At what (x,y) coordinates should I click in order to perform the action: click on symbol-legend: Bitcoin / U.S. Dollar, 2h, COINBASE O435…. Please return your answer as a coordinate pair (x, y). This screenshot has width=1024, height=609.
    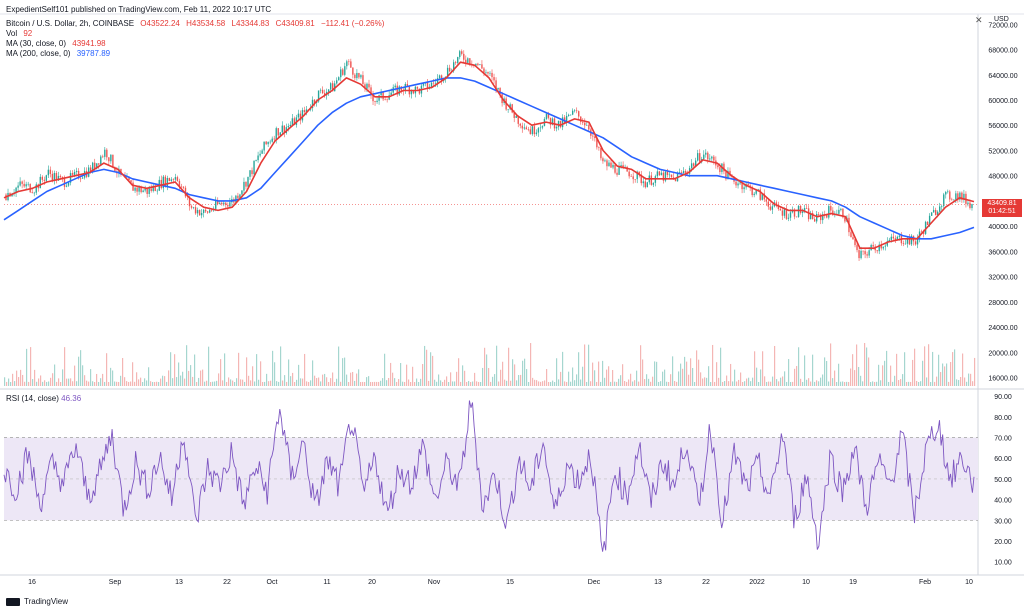
    Looking at the image, I should click on (197, 24).